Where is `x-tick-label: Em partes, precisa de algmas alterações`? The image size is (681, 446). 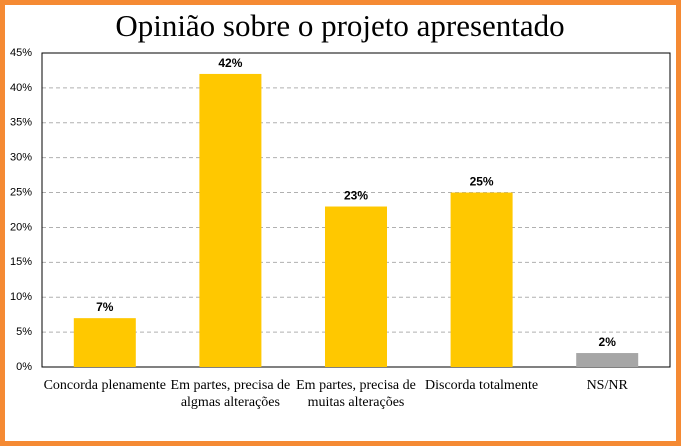
x-tick-label: Em partes, precisa de algmas alterações is located at coordinates (230, 394).